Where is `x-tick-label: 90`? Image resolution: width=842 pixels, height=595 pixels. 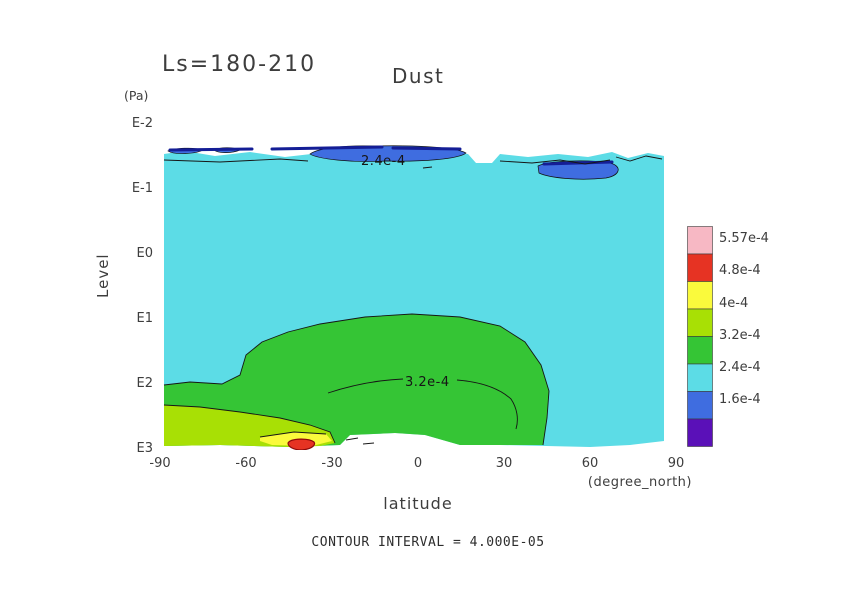 x-tick-label: 90 is located at coordinates (676, 463).